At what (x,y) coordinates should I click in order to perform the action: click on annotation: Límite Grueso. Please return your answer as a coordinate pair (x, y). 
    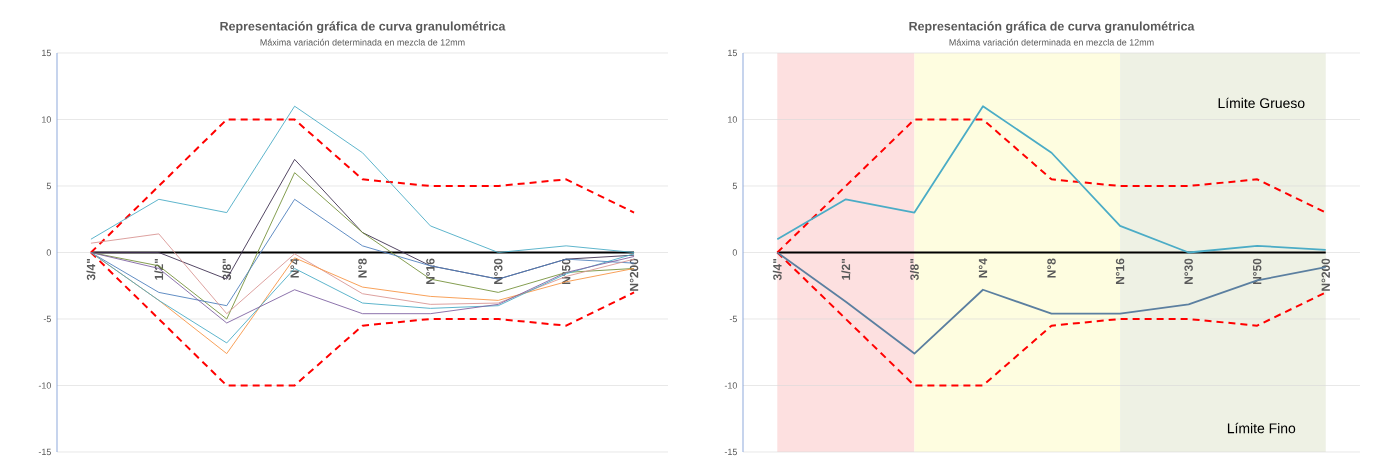
    Looking at the image, I should click on (1261, 103).